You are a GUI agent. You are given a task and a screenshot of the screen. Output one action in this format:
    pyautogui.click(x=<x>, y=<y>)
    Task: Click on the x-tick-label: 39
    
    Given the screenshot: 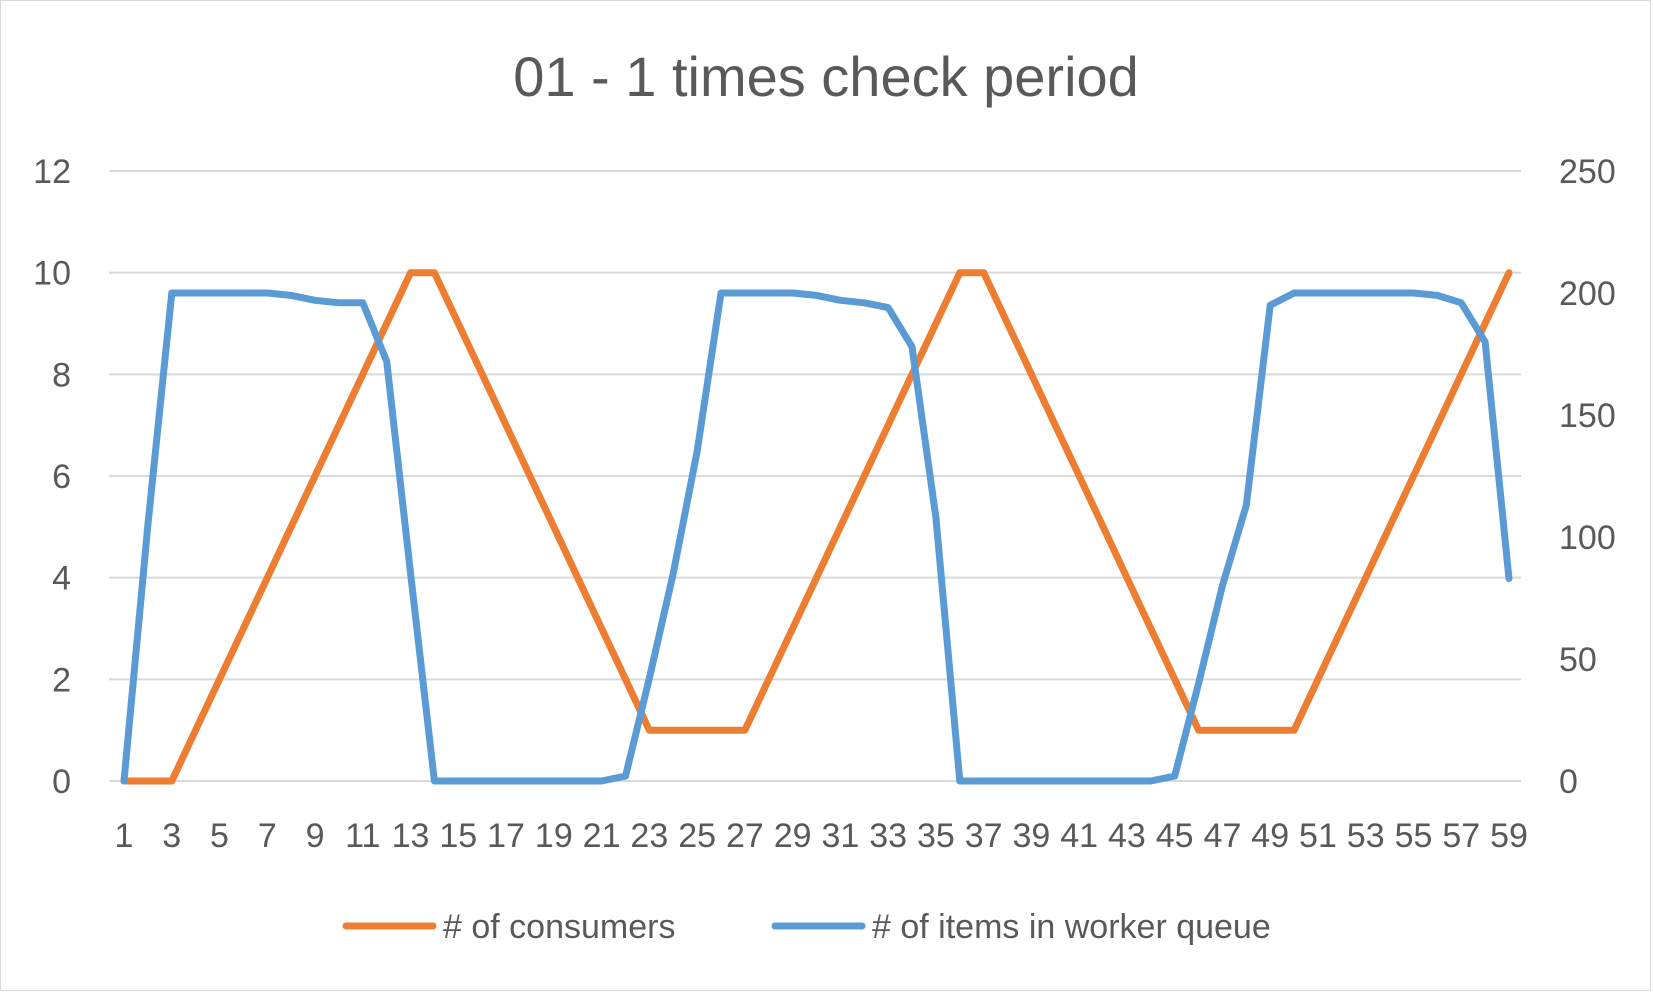 What is the action you would take?
    pyautogui.click(x=1031, y=836)
    